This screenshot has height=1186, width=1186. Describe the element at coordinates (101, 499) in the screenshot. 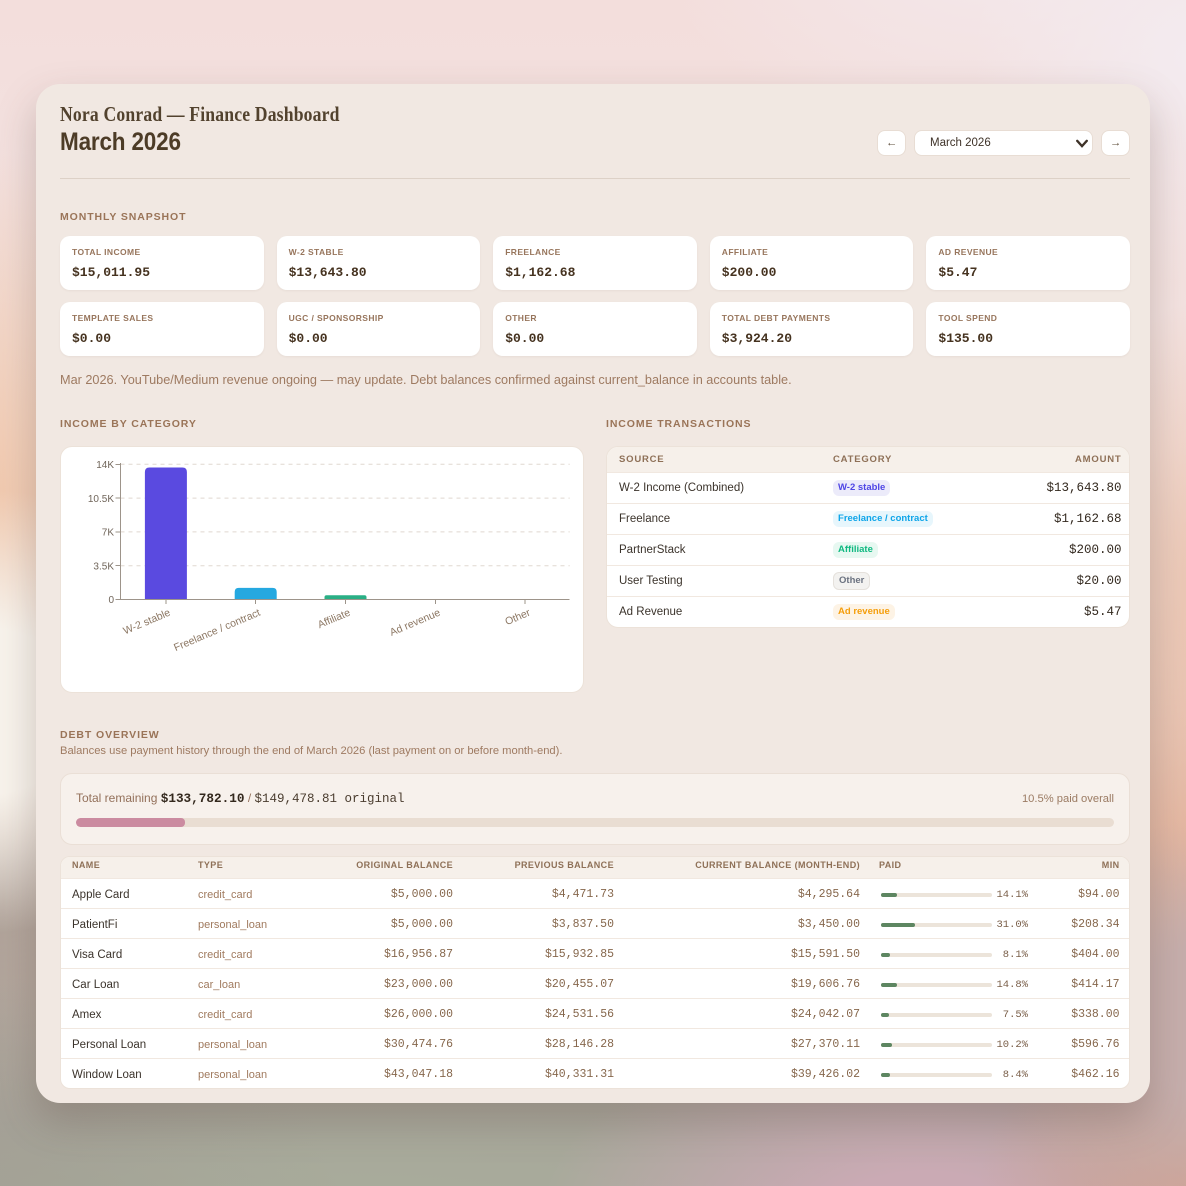

I see `svg-text: 10.5K` at that location.